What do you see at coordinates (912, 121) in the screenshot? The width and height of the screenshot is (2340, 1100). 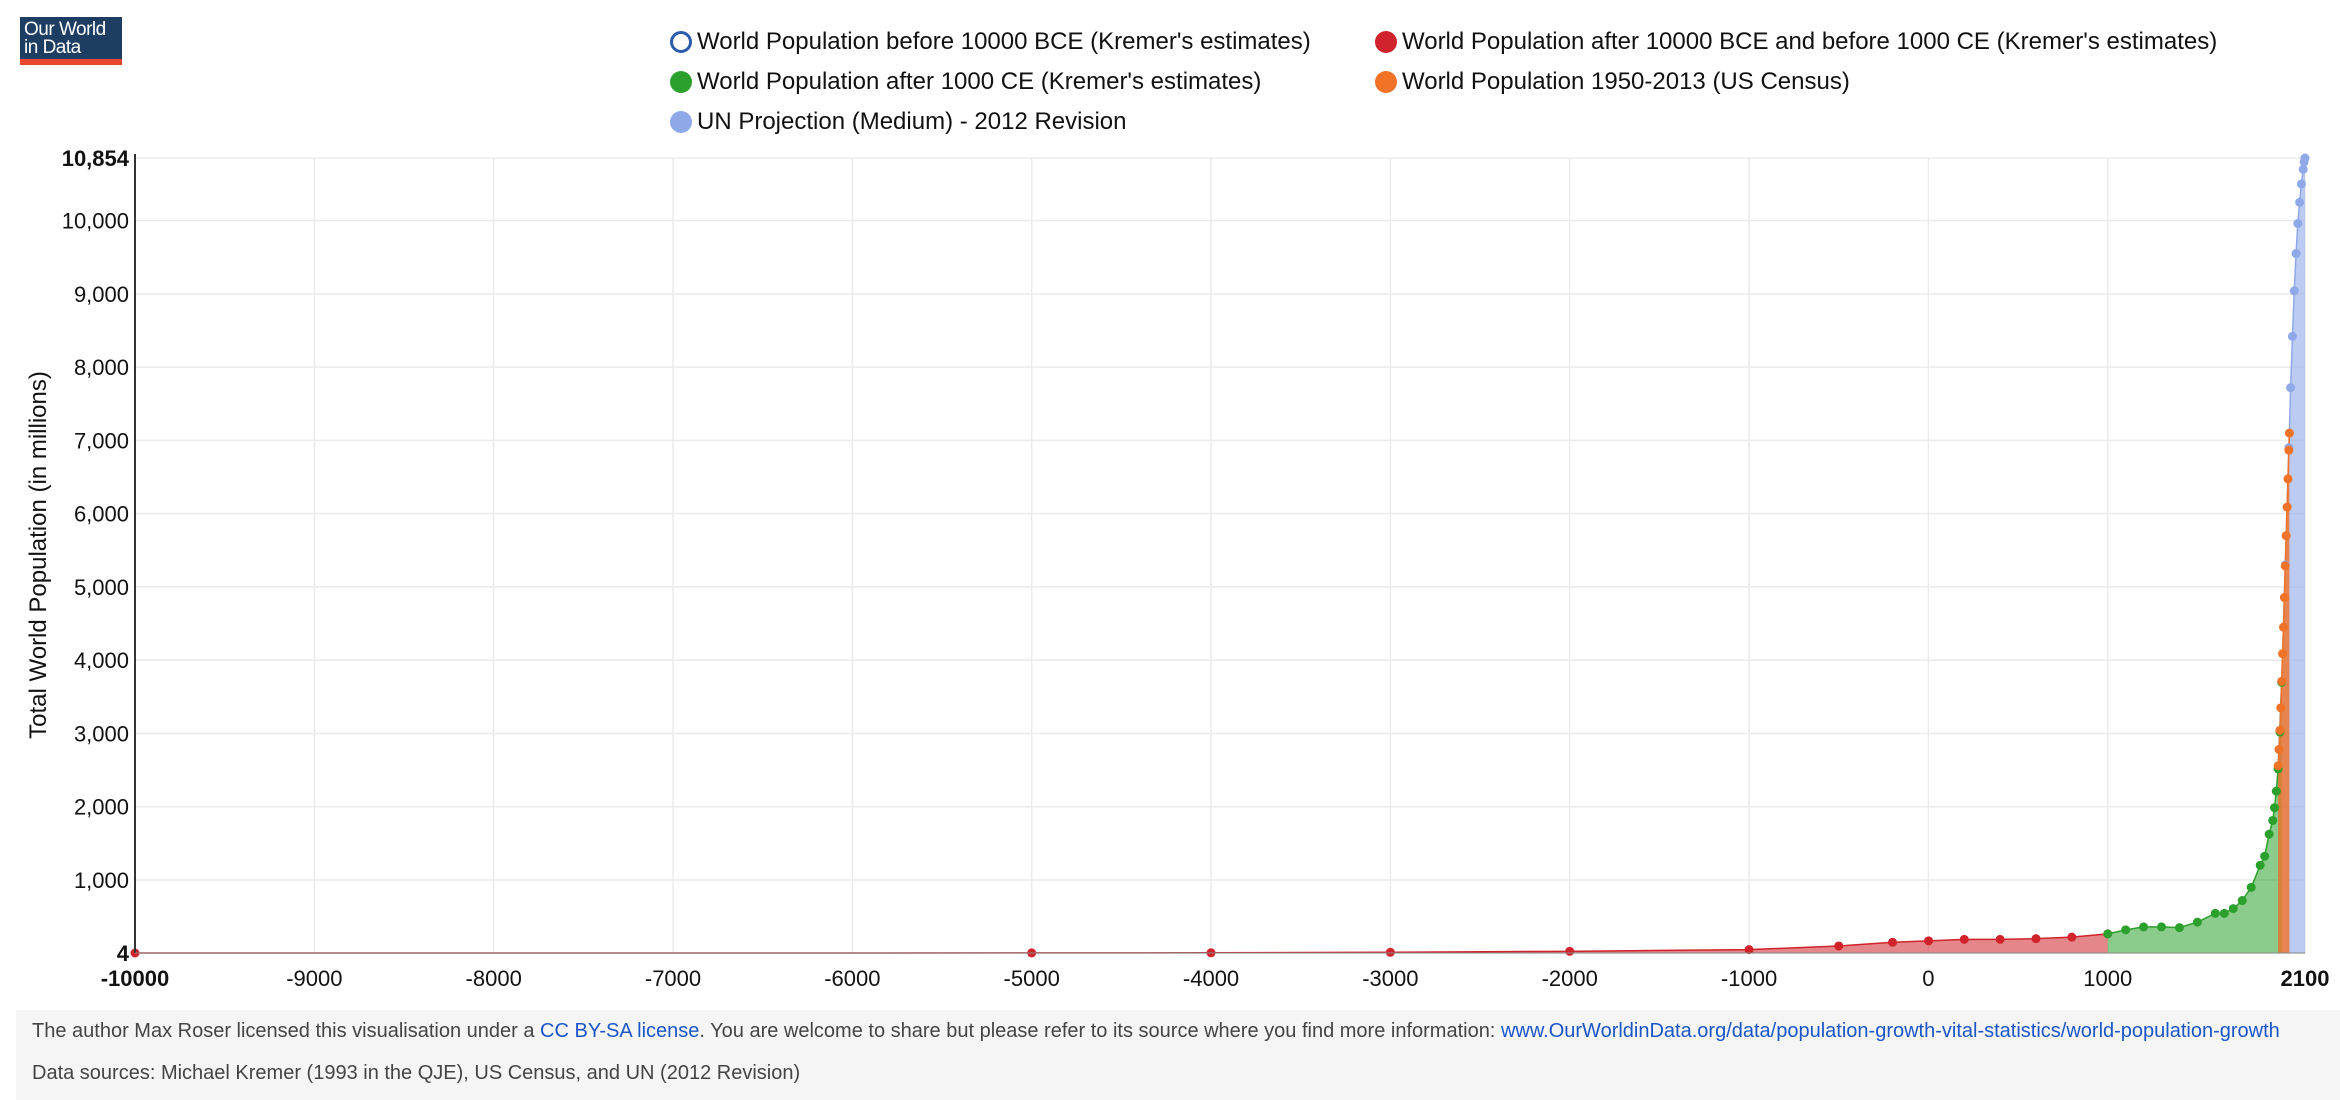 I see `legend-label: UN Projection (Medium) - 2012 Revision` at bounding box center [912, 121].